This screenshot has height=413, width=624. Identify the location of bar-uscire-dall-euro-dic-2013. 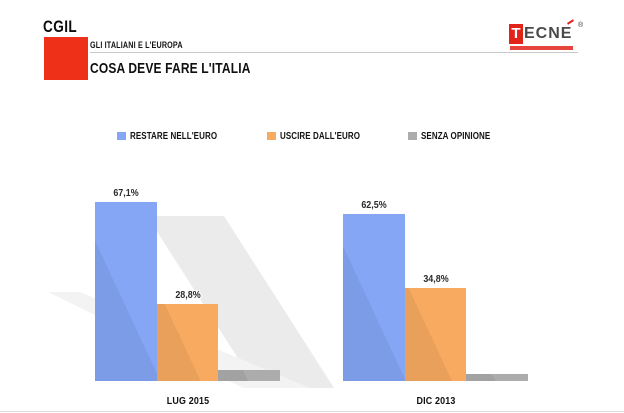
(435, 334).